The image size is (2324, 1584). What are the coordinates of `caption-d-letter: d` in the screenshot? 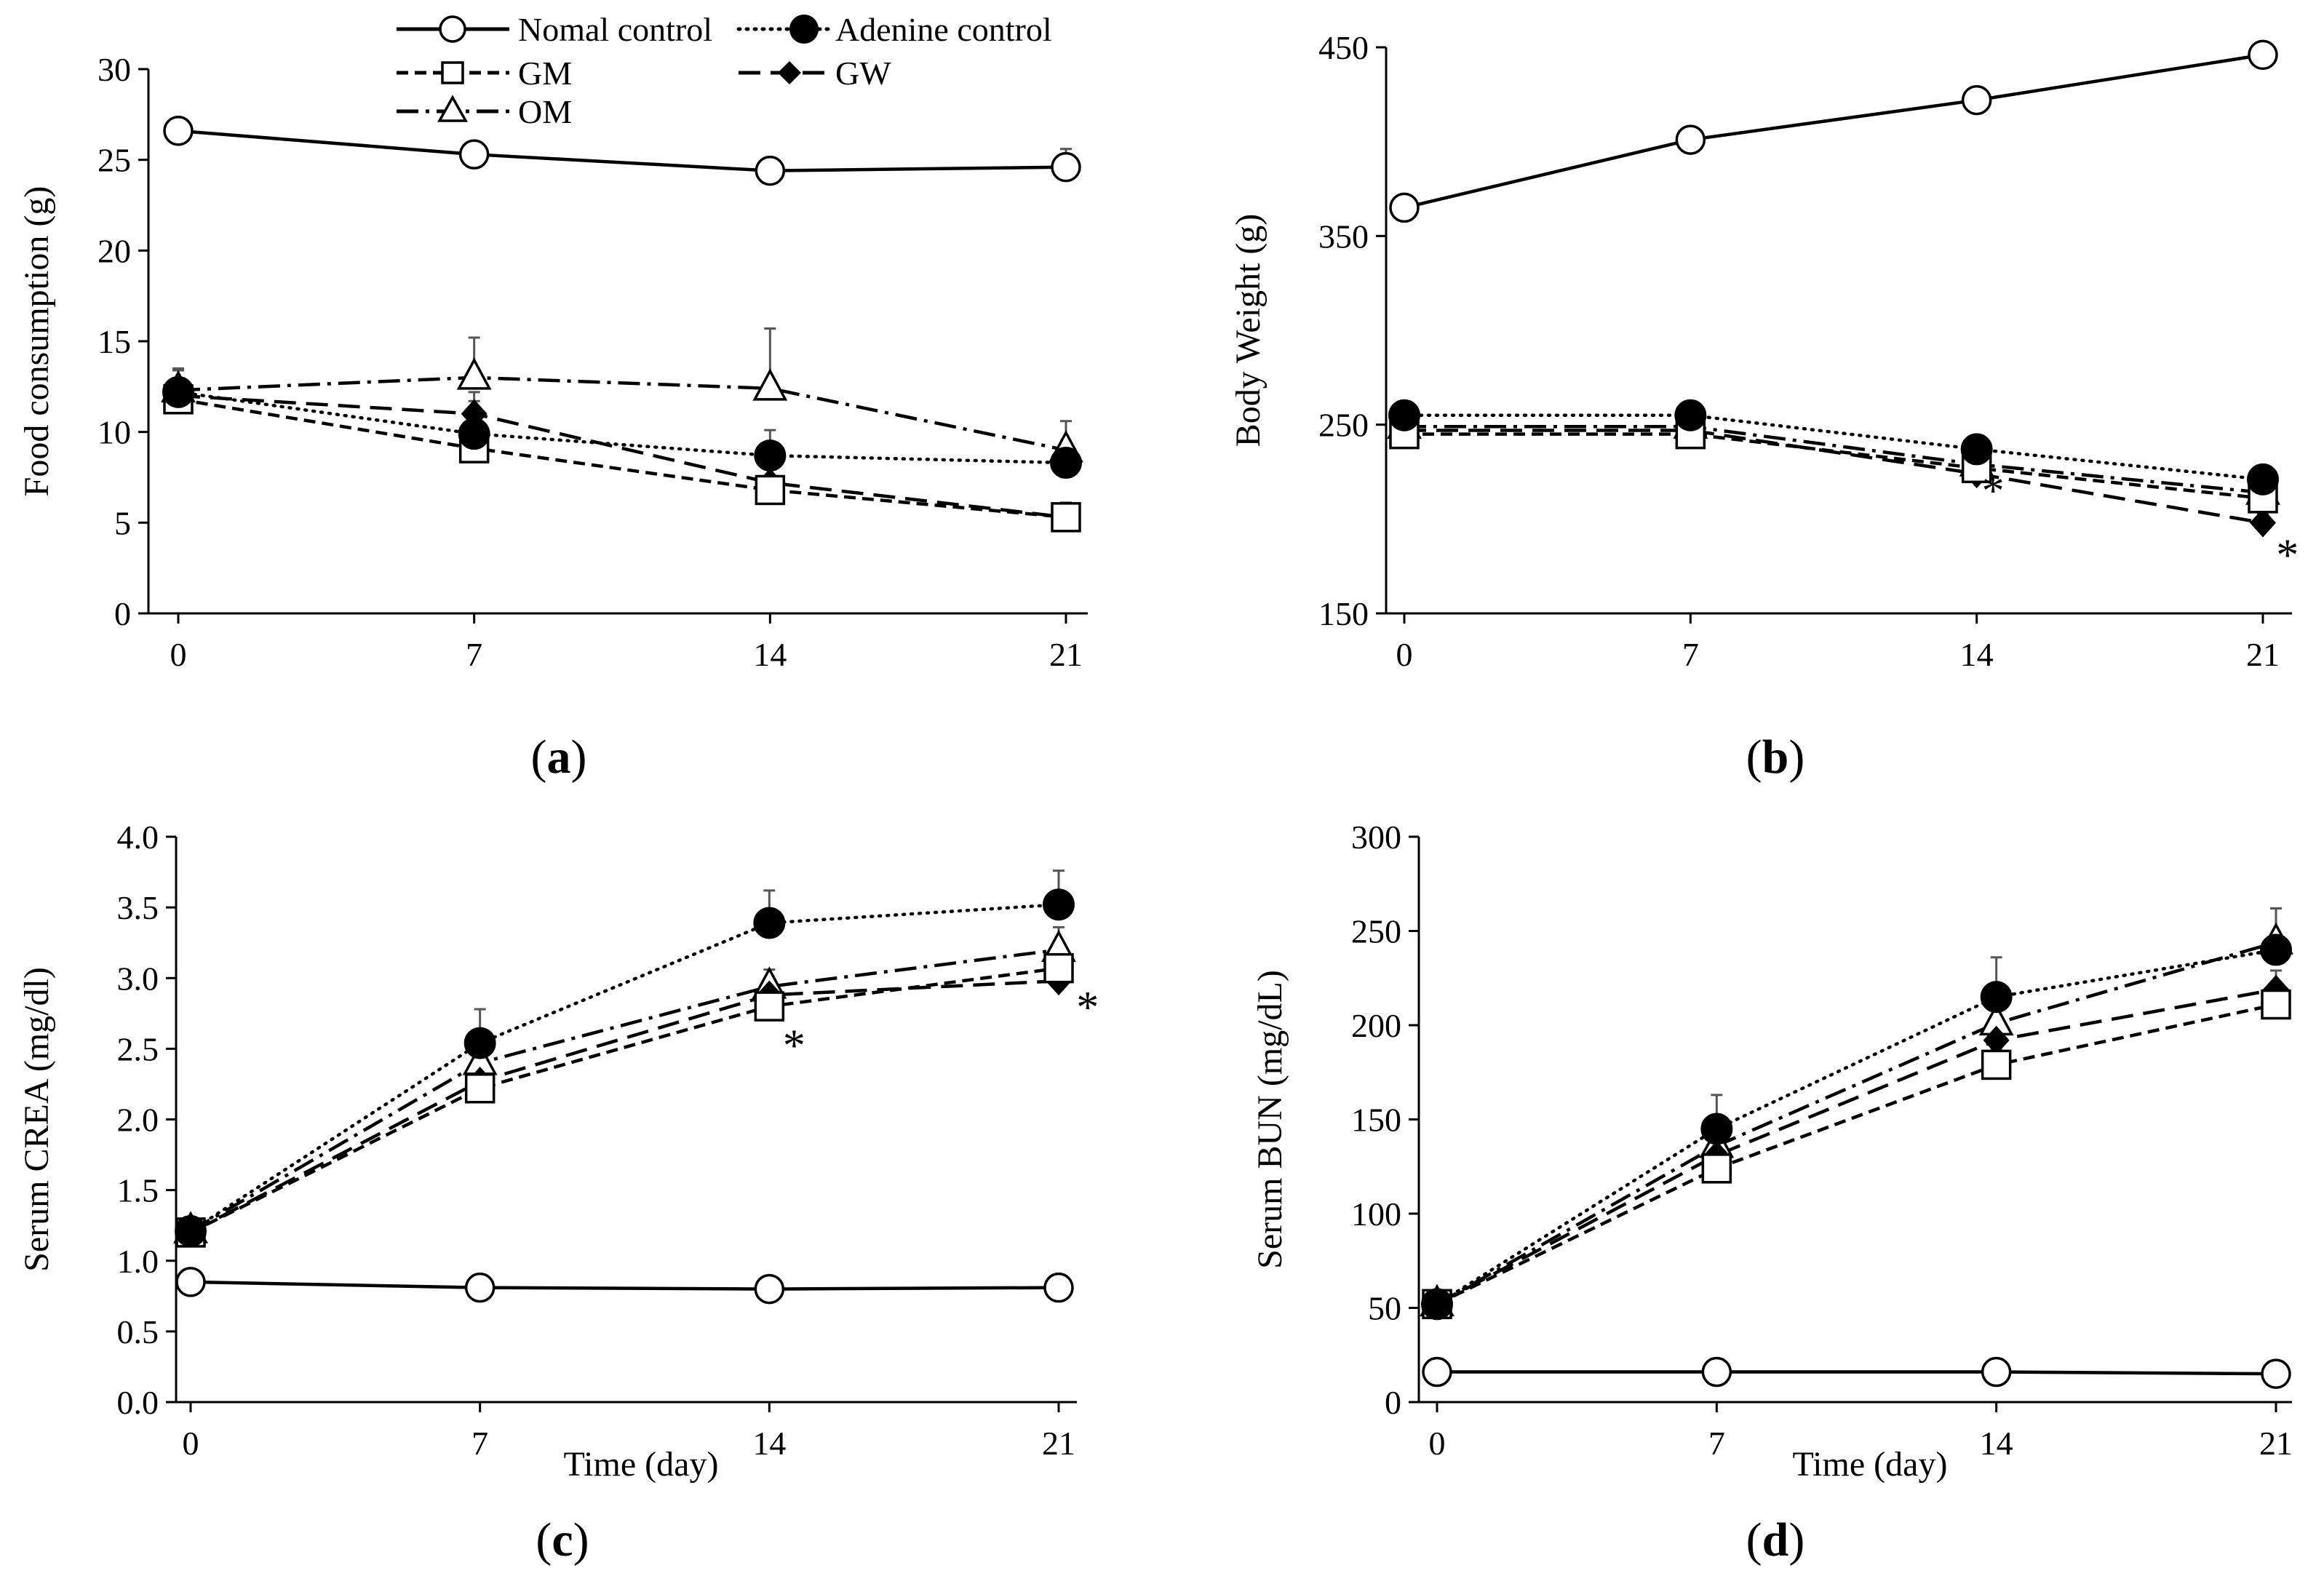 It's located at (1775, 1540).